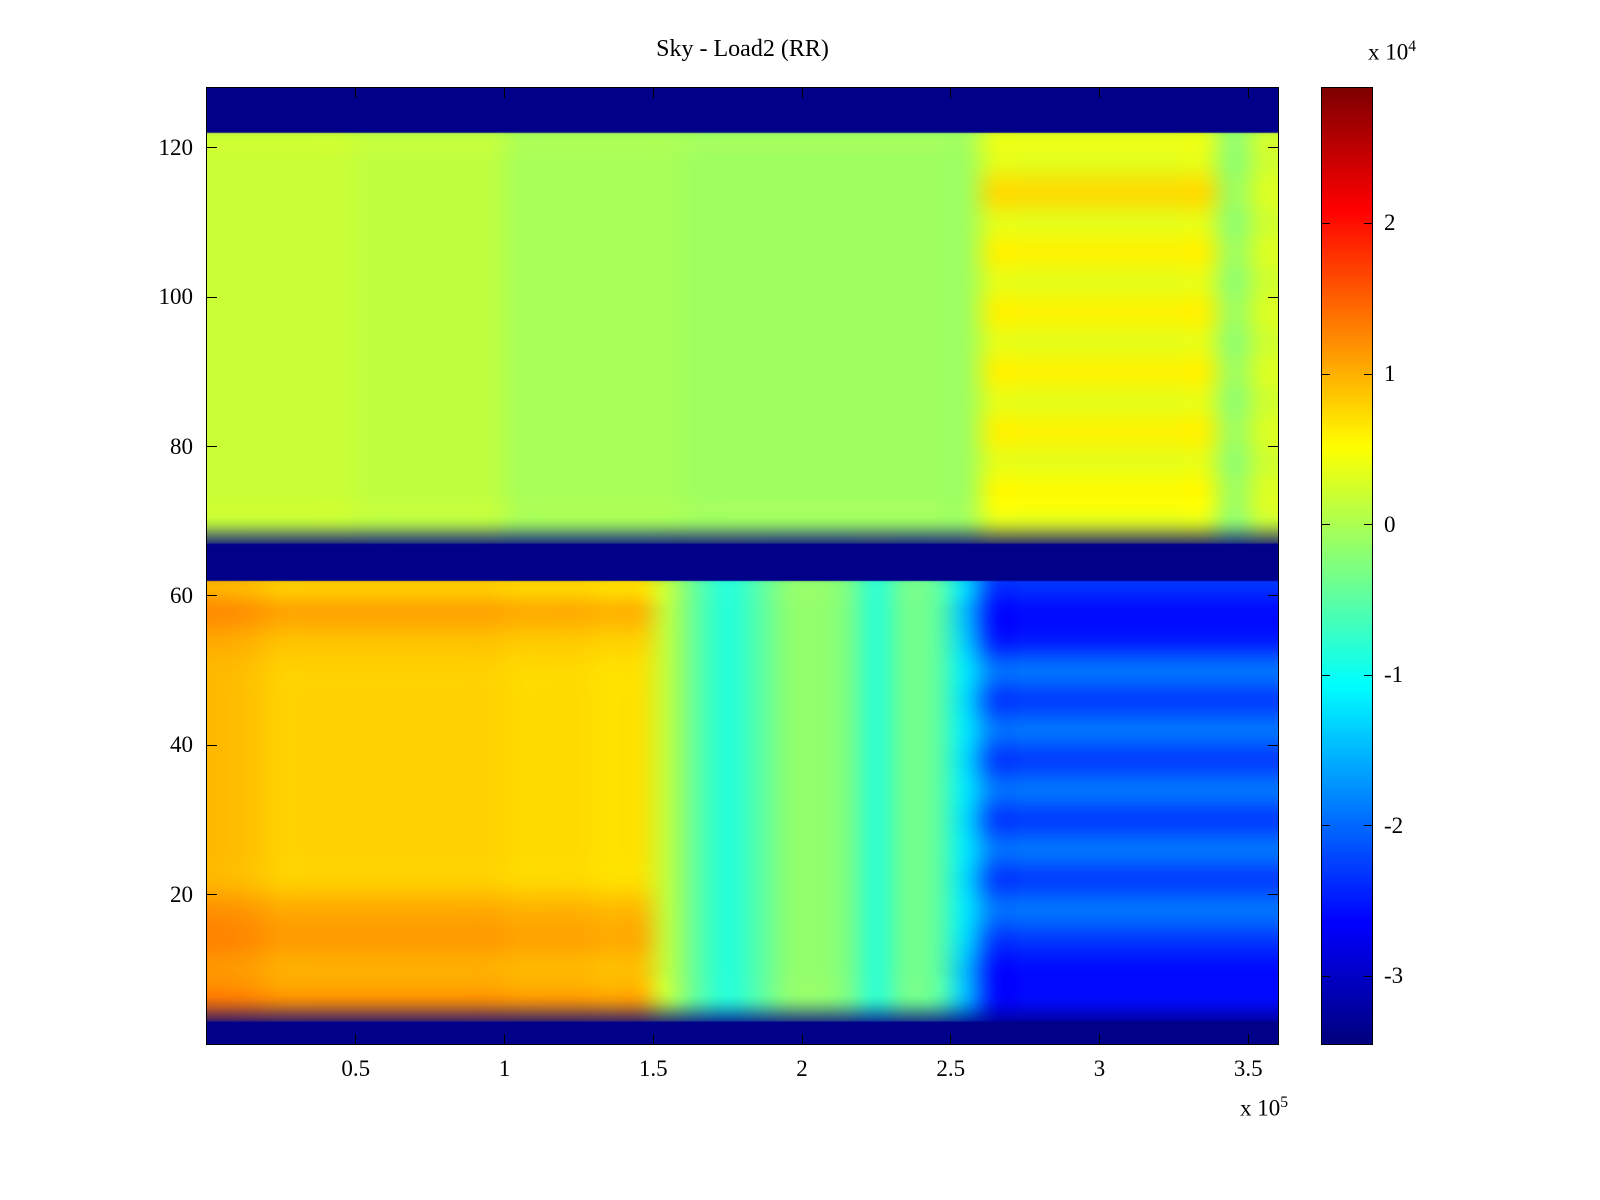 This screenshot has width=1600, height=1200. I want to click on y-tick-label: 20, so click(181, 894).